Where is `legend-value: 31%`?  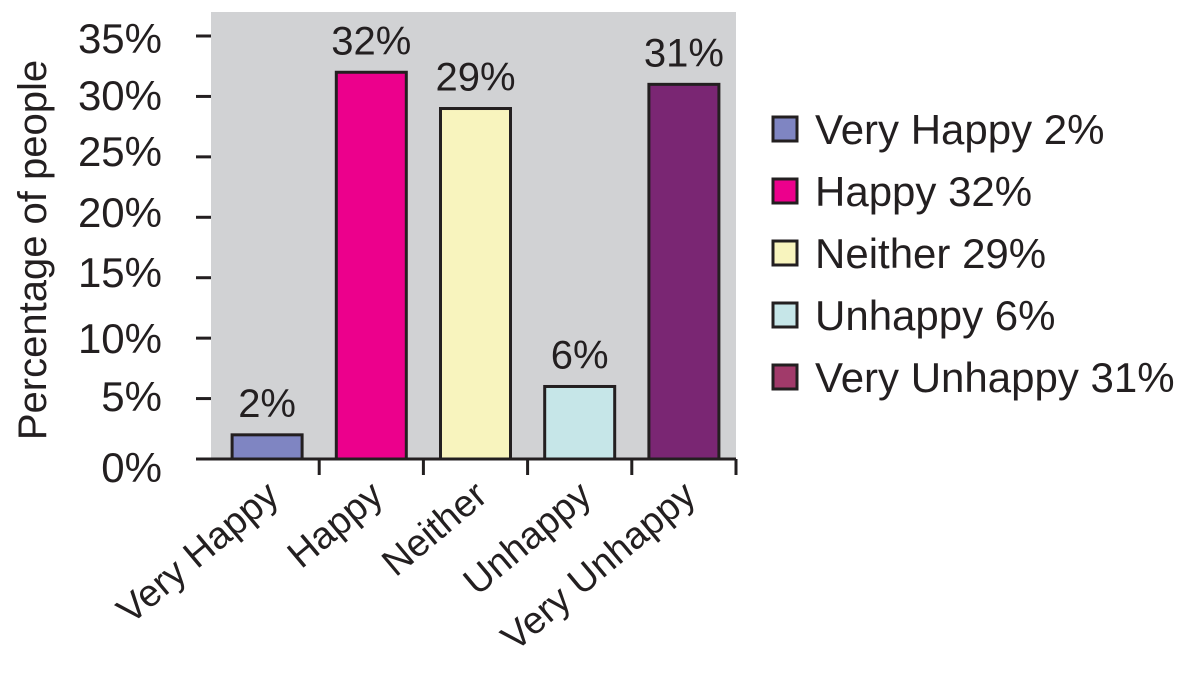 legend-value: 31% is located at coordinates (1133, 377).